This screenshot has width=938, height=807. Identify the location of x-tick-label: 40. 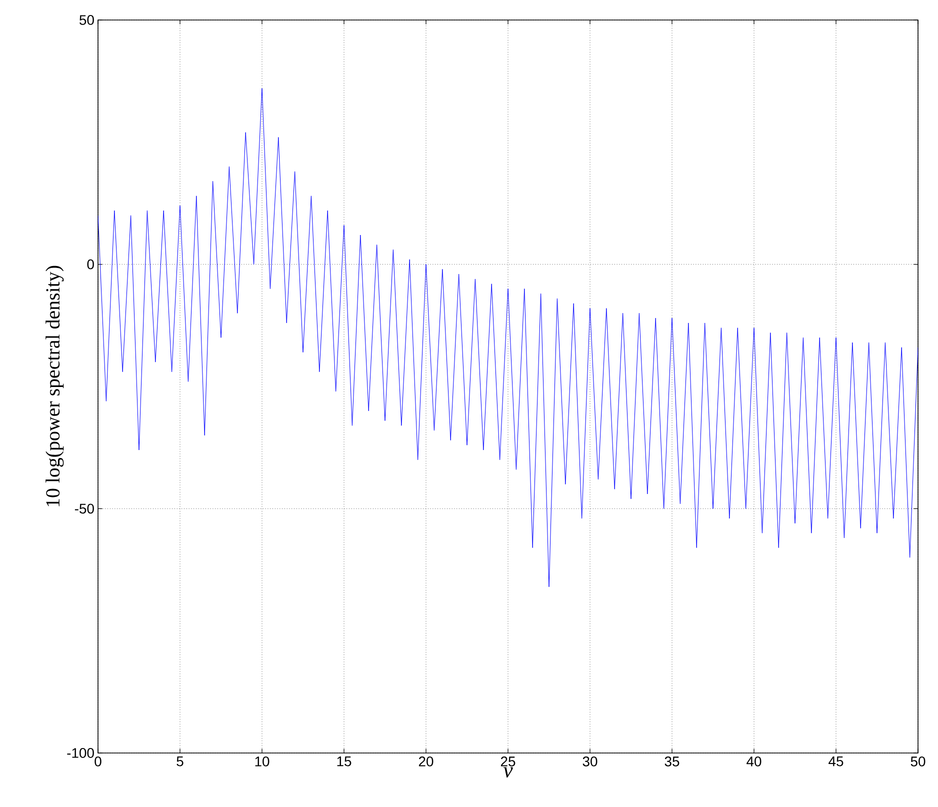
(754, 761).